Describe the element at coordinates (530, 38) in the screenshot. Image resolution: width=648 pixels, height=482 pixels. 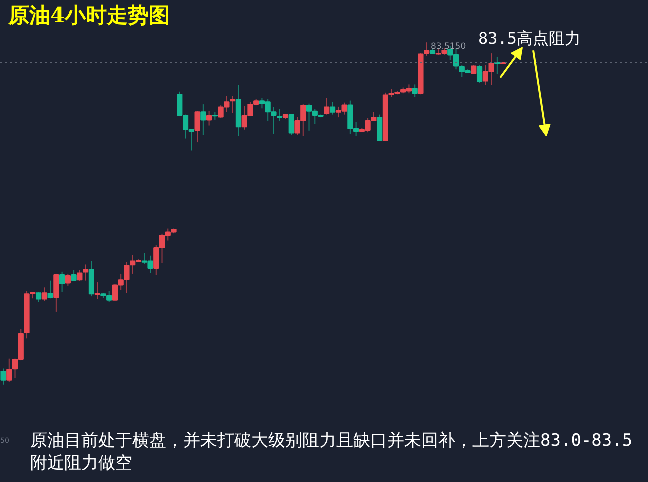
I see `annotation: 83.5高点阻力` at that location.